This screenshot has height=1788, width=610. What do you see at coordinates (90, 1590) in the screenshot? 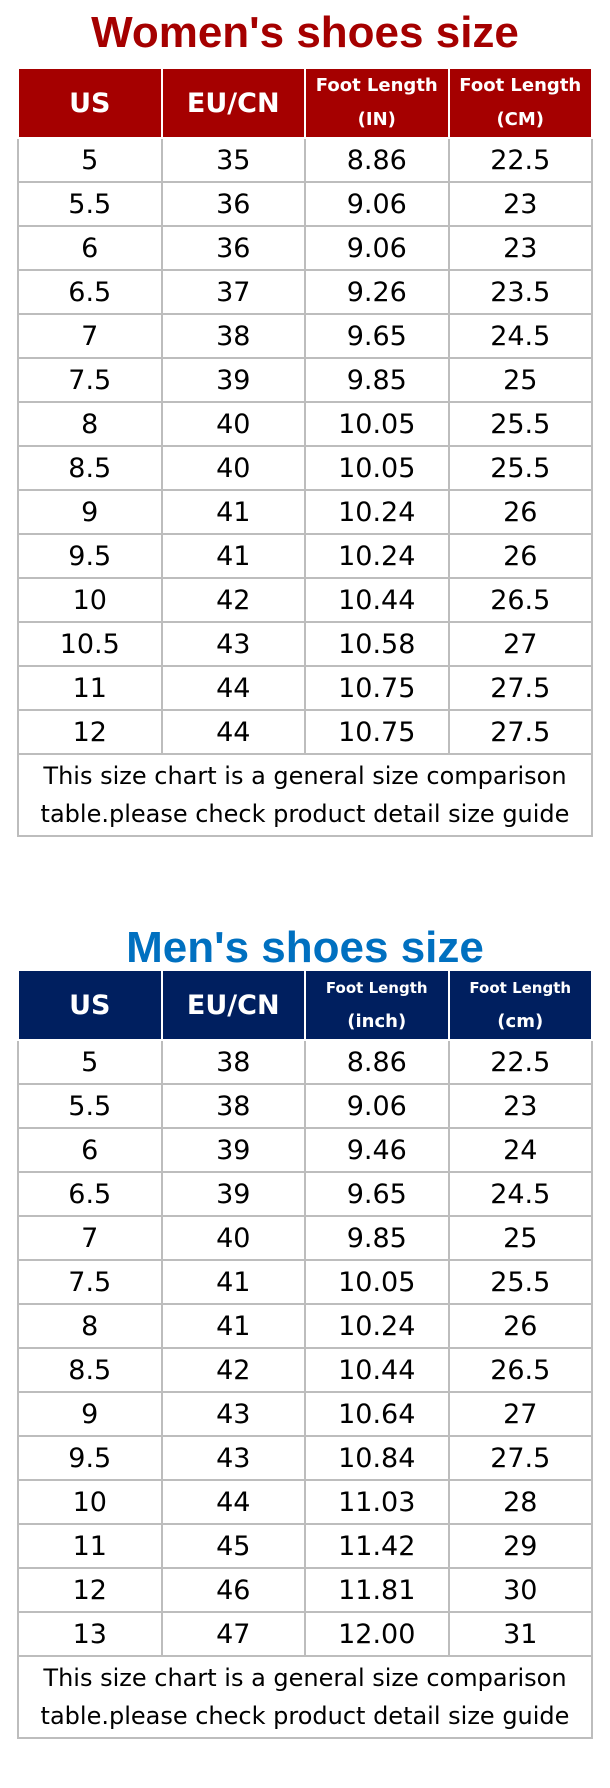
I see `cell-us-size: 12` at bounding box center [90, 1590].